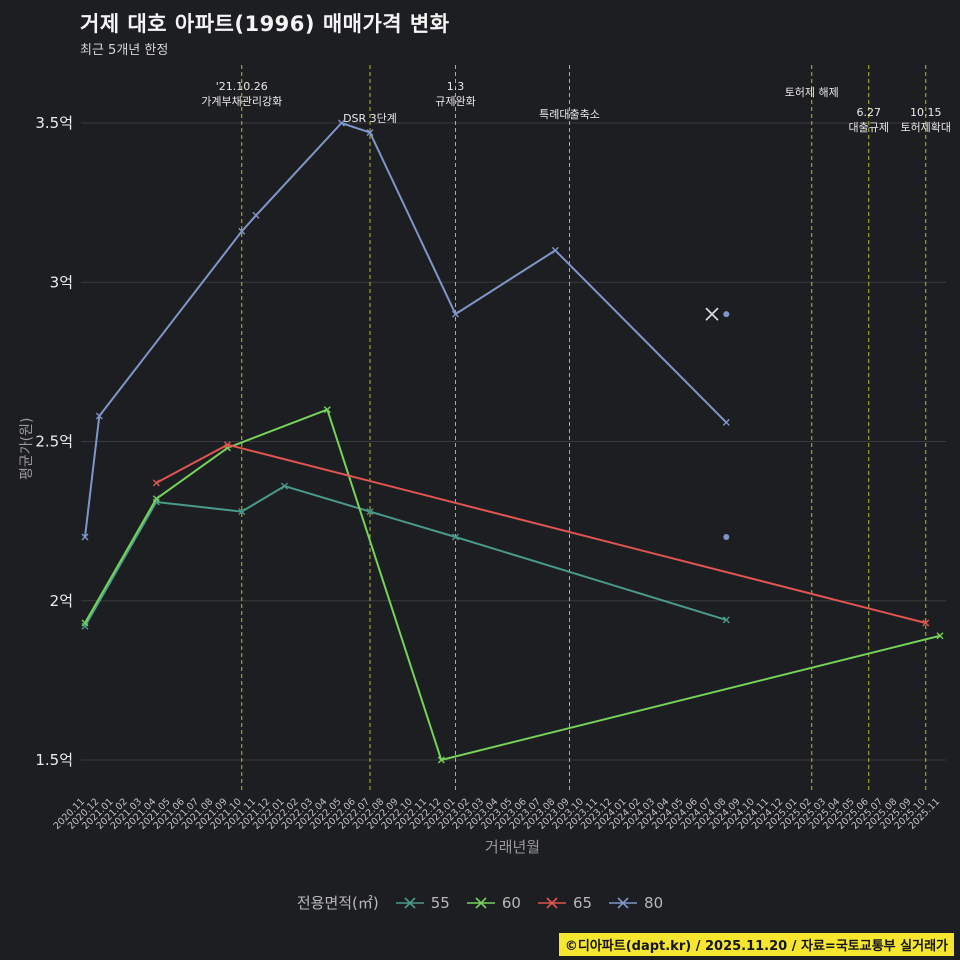  What do you see at coordinates (242, 86) in the screenshot?
I see `event-label: '21.10.26` at bounding box center [242, 86].